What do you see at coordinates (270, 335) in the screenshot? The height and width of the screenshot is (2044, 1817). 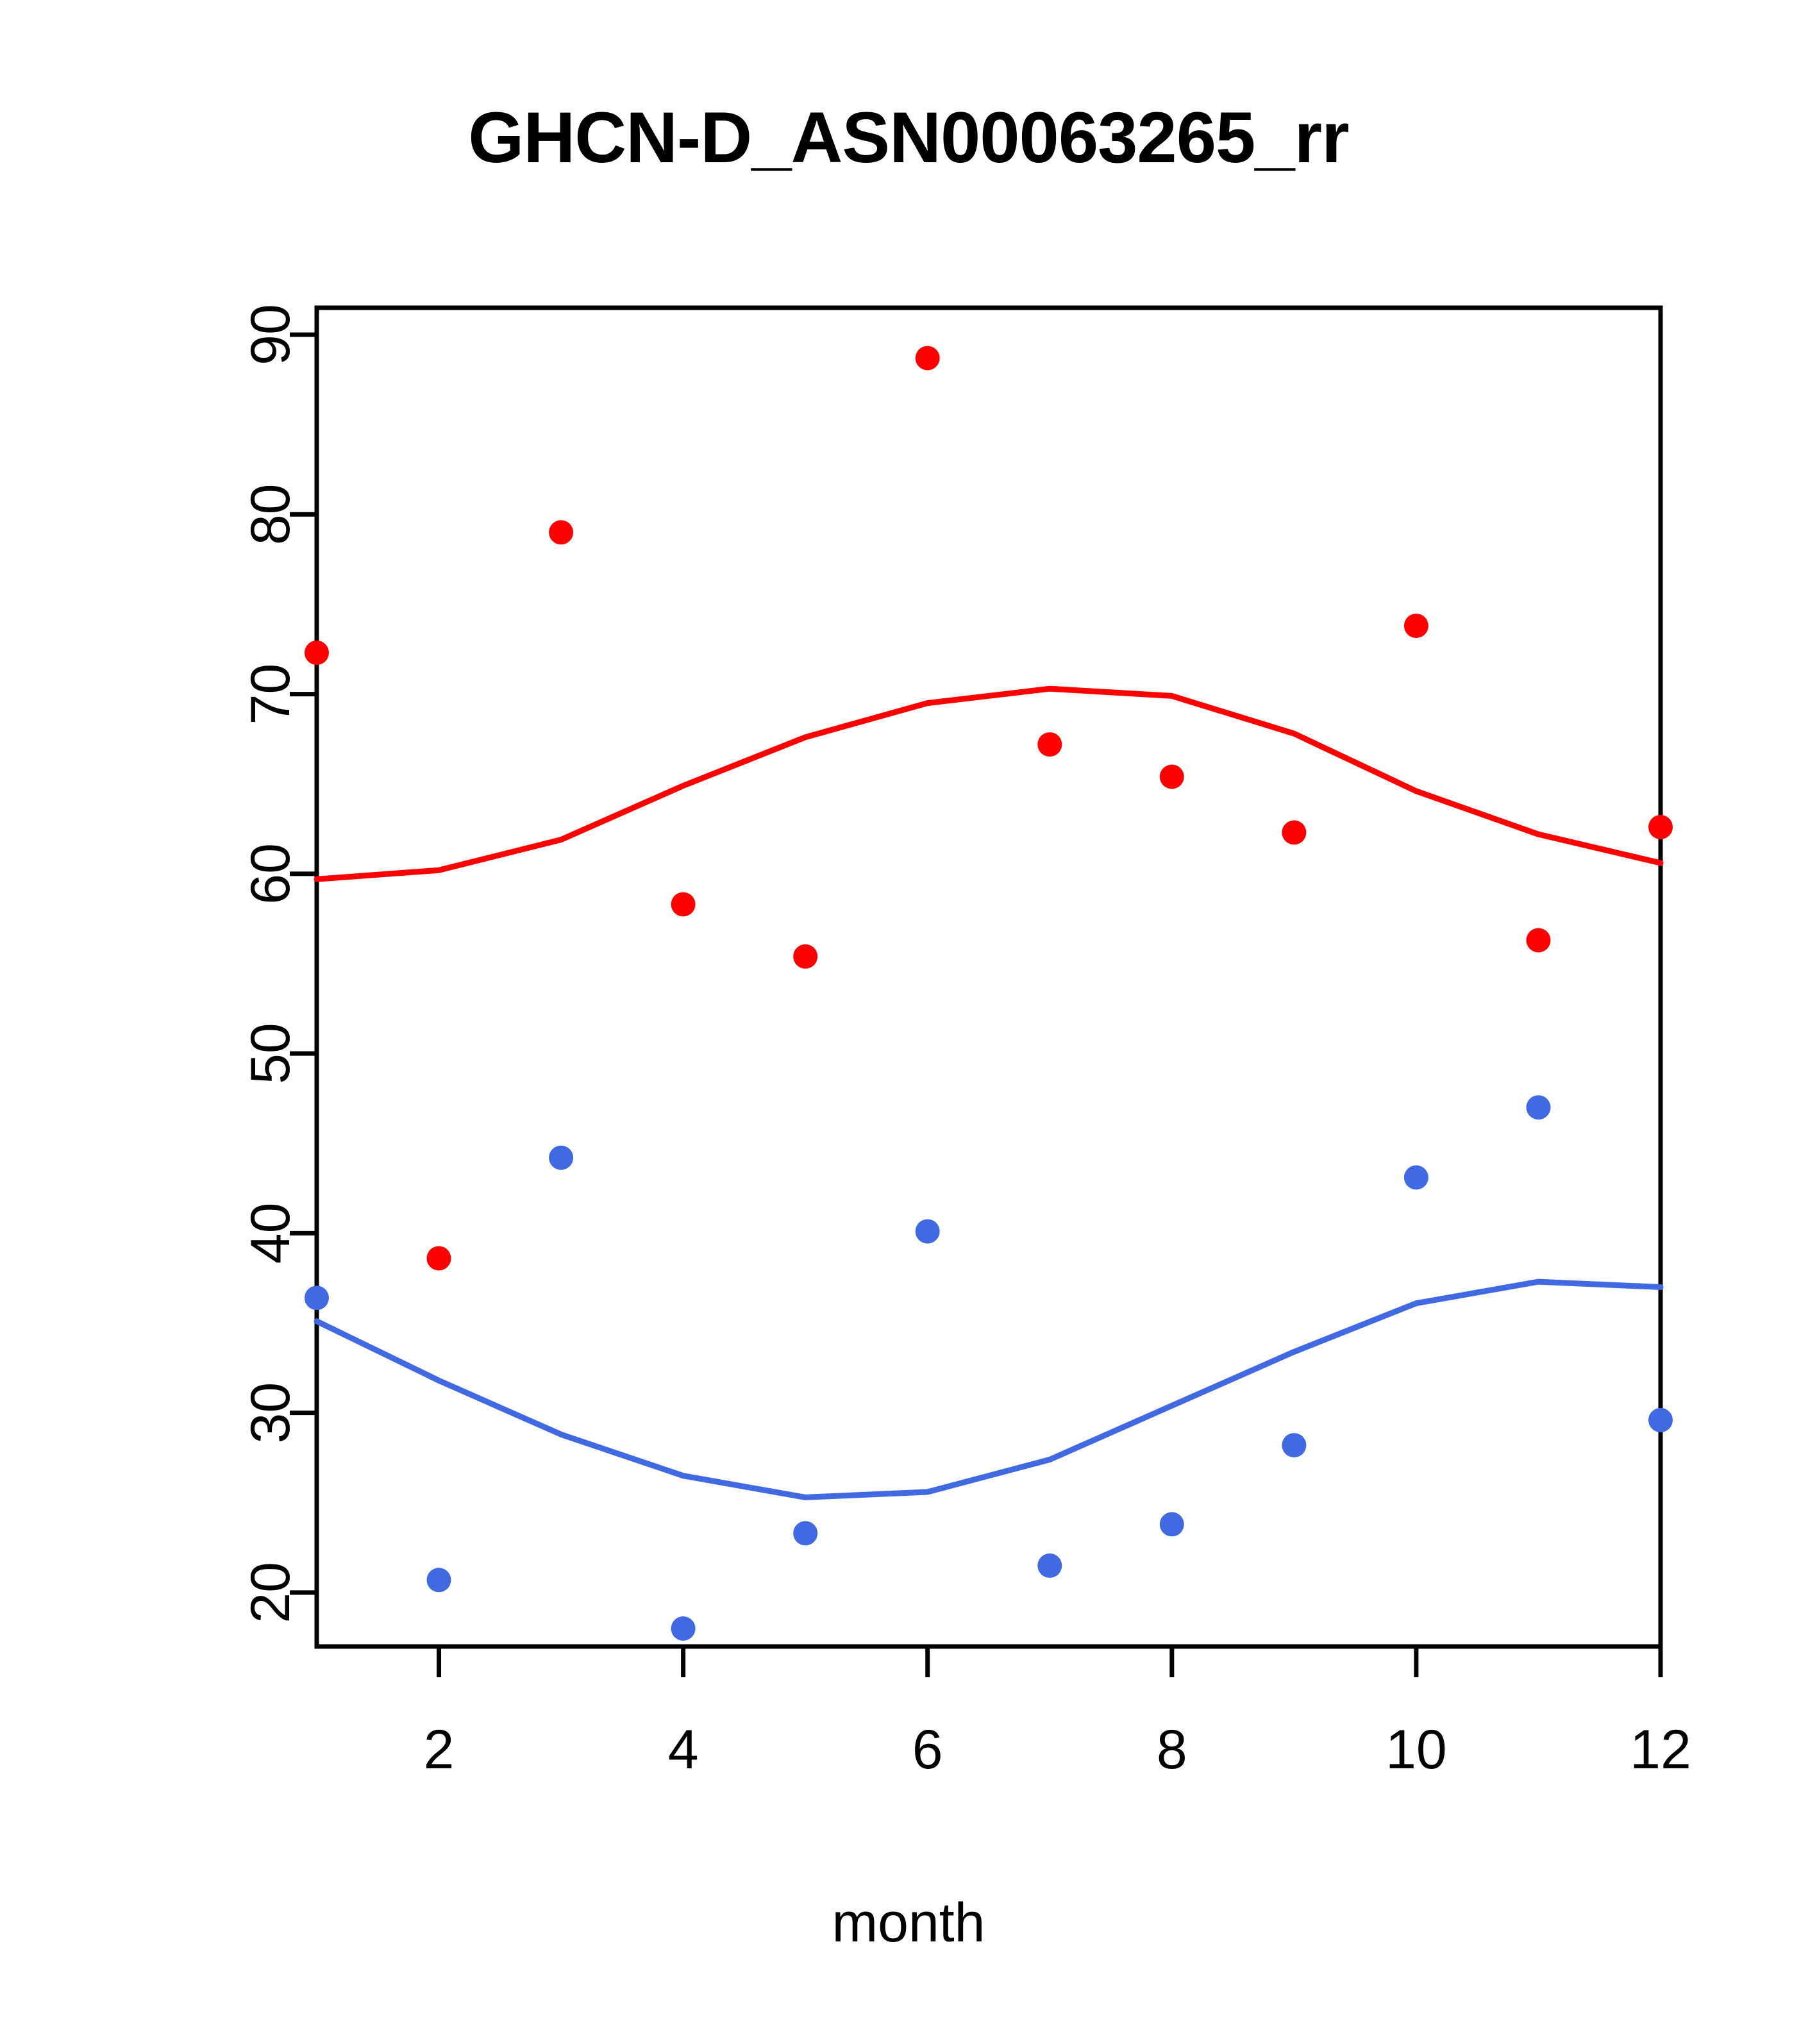 I see `y-tick-label: 90` at bounding box center [270, 335].